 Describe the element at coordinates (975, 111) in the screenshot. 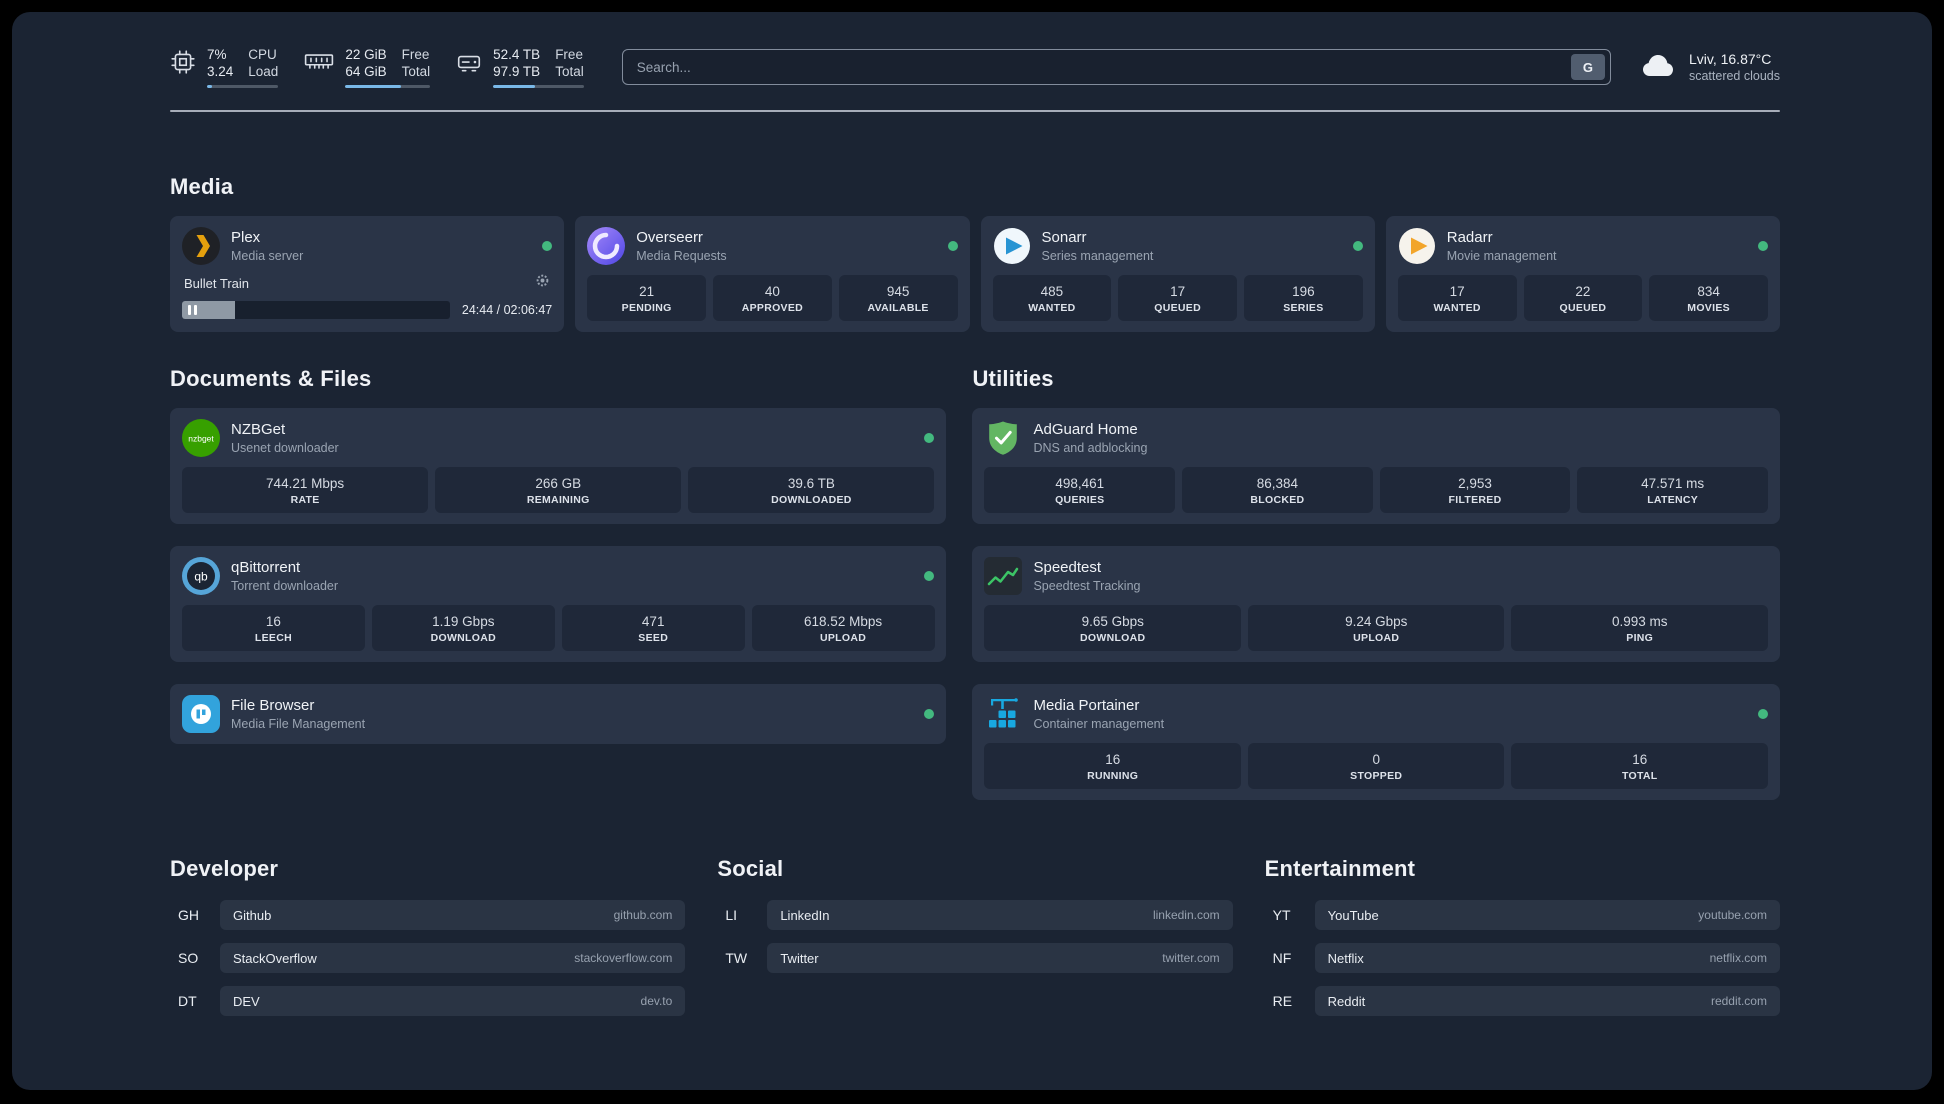

I see `topbar-divider` at that location.